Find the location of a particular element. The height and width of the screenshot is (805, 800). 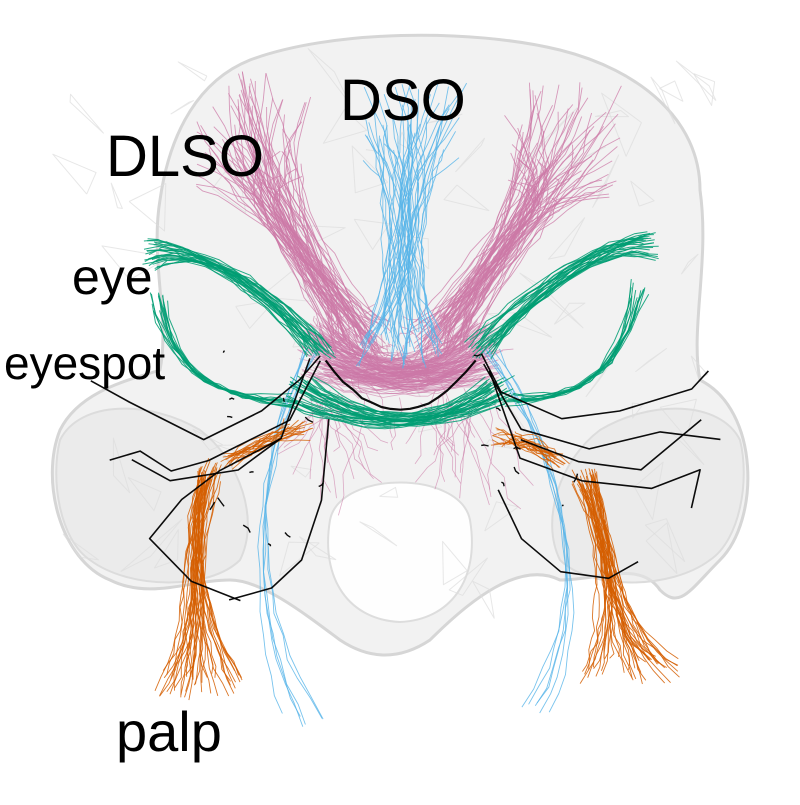

label-dso: DSO is located at coordinates (403, 100).